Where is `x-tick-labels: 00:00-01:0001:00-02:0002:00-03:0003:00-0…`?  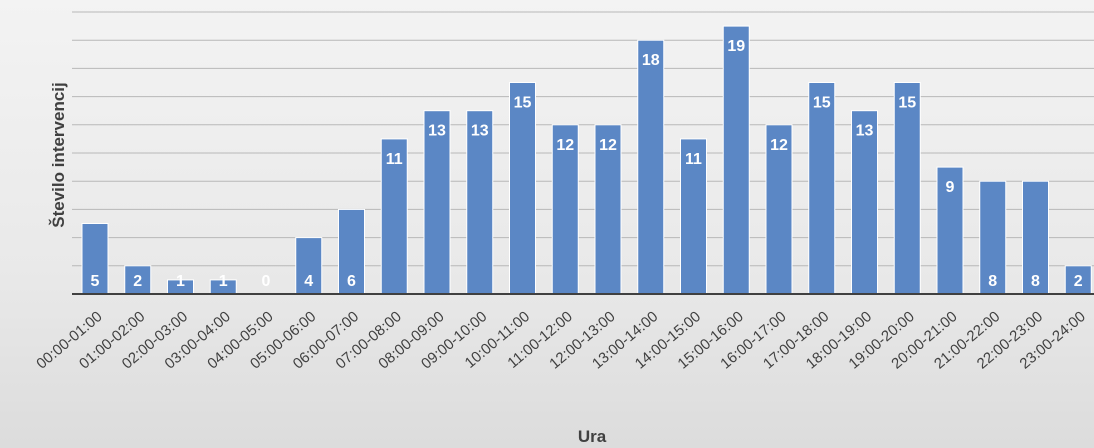 x-tick-labels: 00:00-01:0001:00-02:0002:00-03:0003:00-0… is located at coordinates (561, 340).